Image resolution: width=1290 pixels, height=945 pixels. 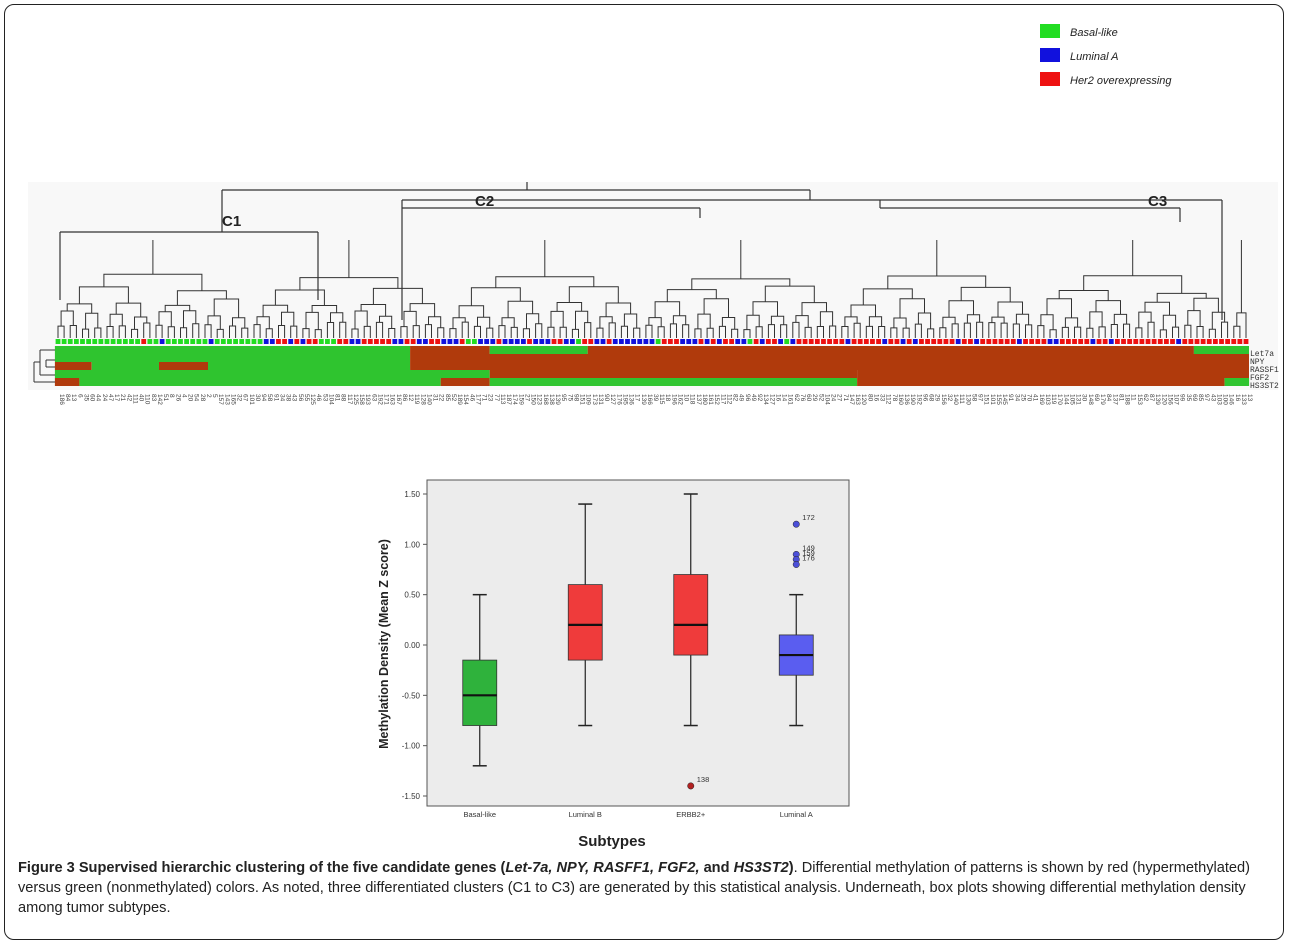 I want to click on sample-id: 143, so click(x=226, y=399).